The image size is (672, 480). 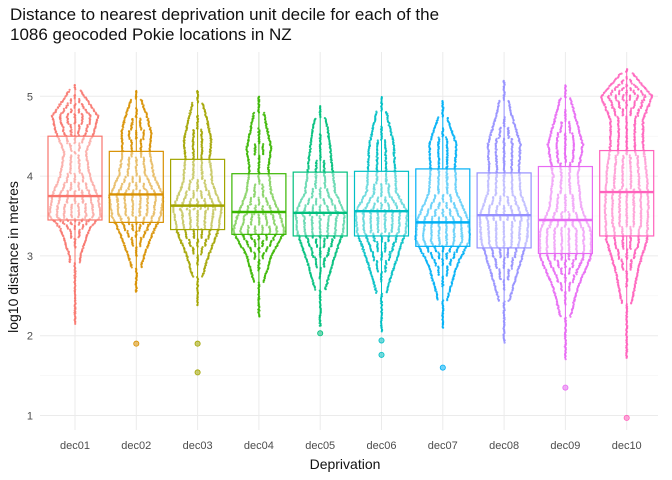 I want to click on chart-title-line-2: 1086 geocoded Pokie locations in NZ, so click(x=151, y=34).